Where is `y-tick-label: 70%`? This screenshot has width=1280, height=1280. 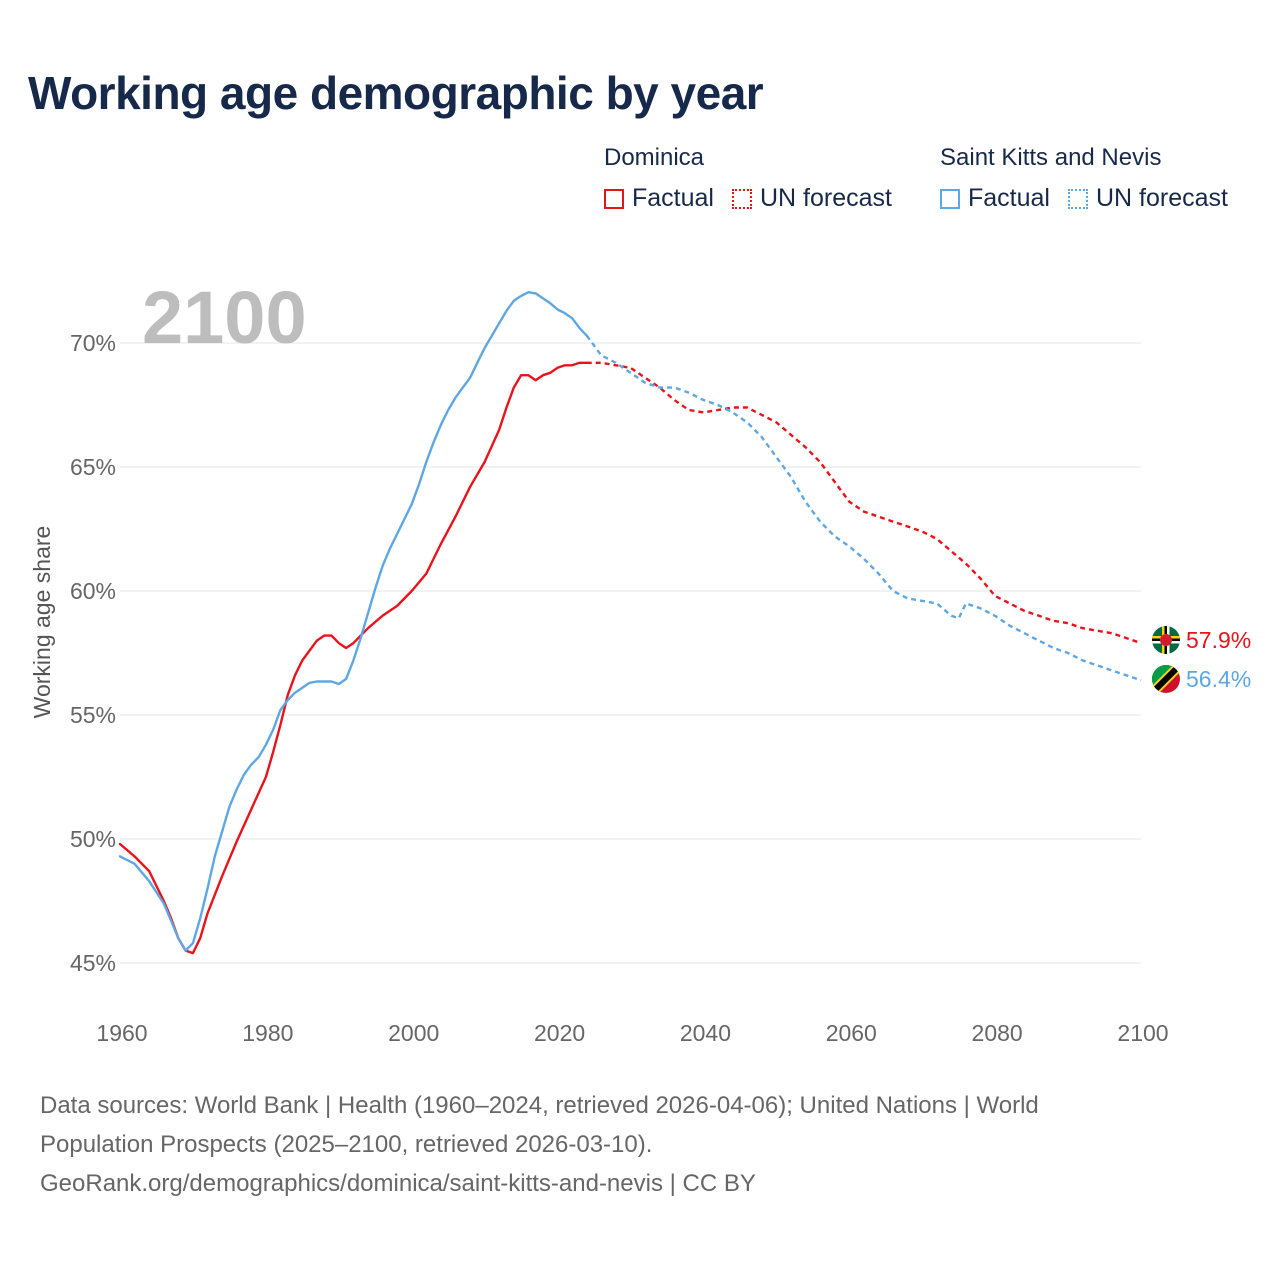 y-tick-label: 70% is located at coordinates (93, 343).